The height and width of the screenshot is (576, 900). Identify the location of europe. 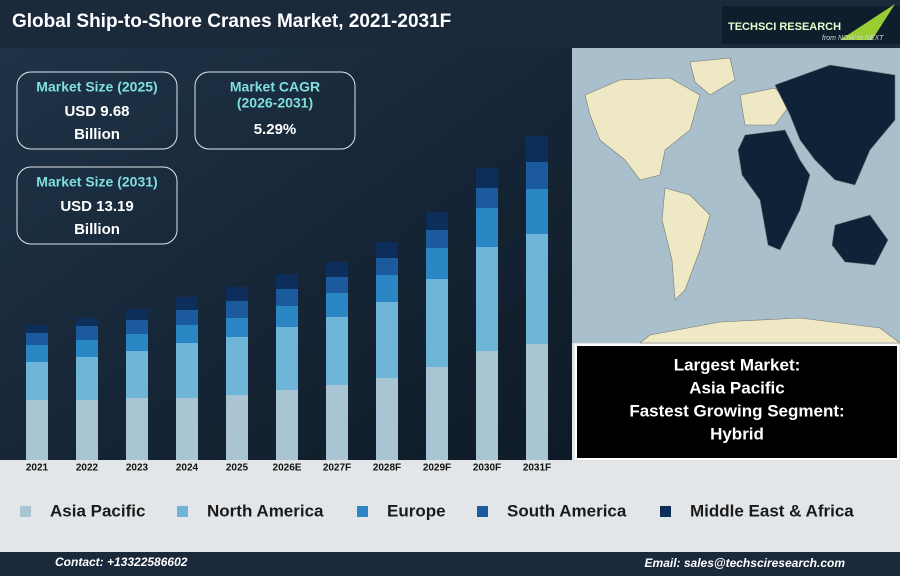
(765, 106).